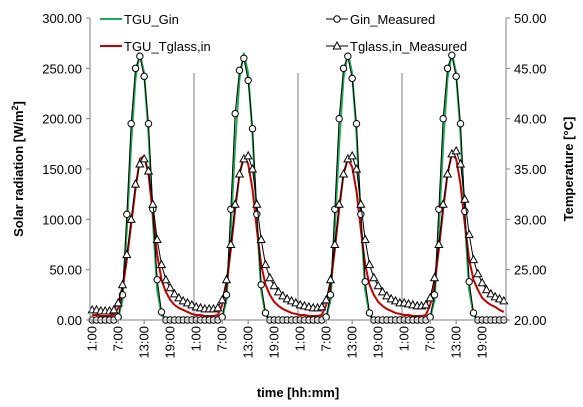  I want to click on legend-label-tglass-measured: Tglass,in_Measured, so click(408, 46).